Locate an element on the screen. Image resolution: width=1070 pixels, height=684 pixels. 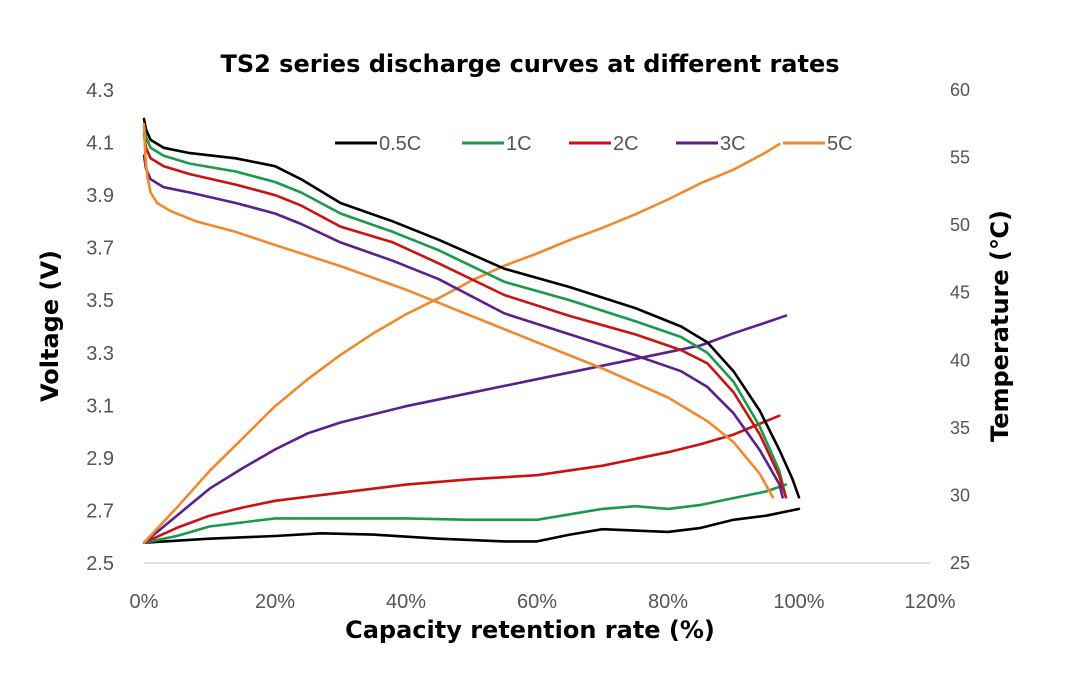
y-tick-label: 2.5 is located at coordinates (100, 564).